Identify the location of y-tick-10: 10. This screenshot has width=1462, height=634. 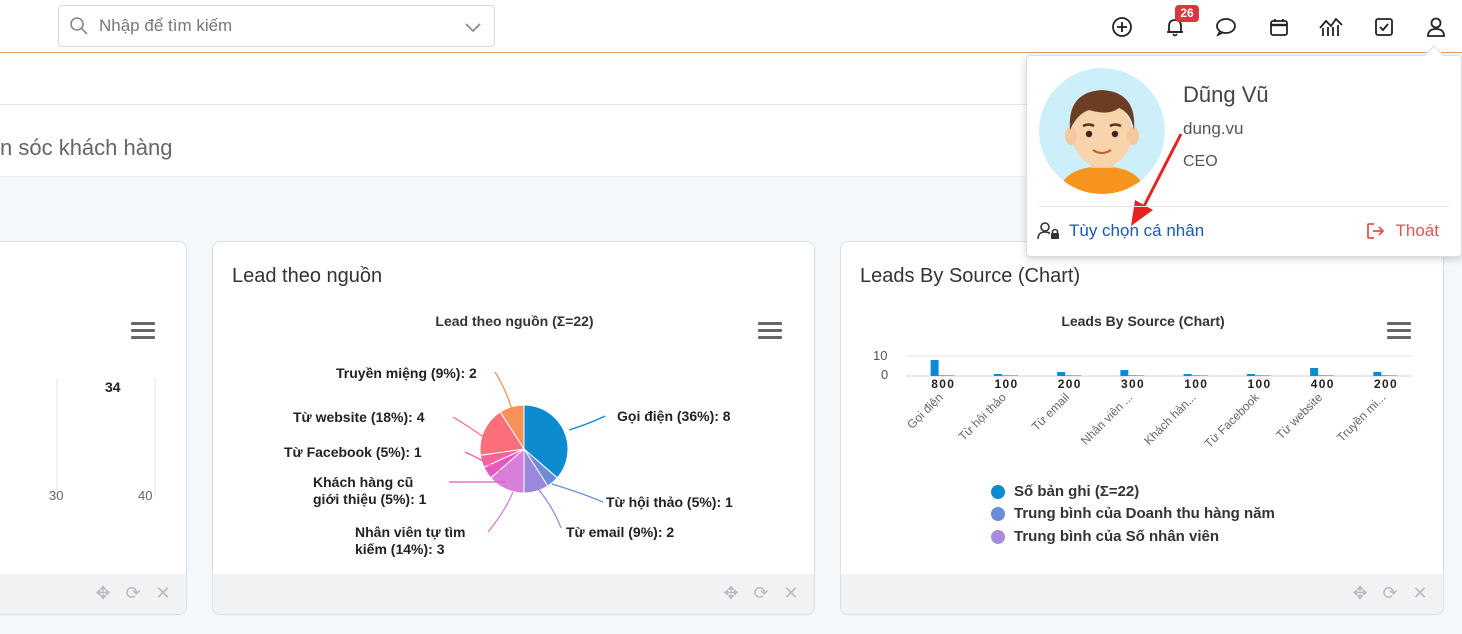
(880, 355).